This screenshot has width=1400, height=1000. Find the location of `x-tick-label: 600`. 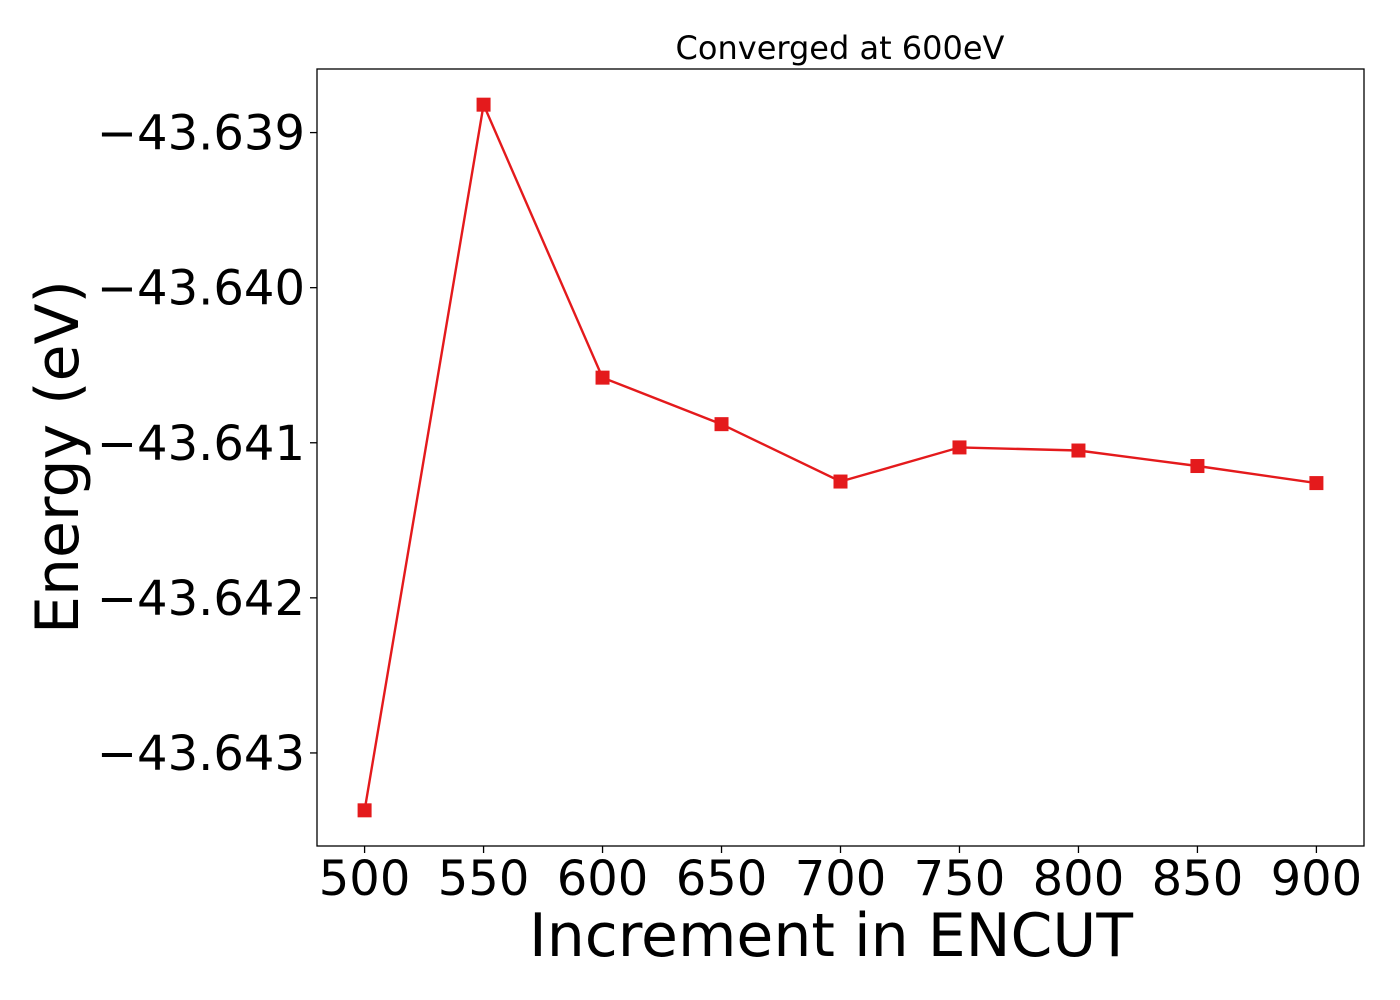

x-tick-label: 600 is located at coordinates (603, 879).